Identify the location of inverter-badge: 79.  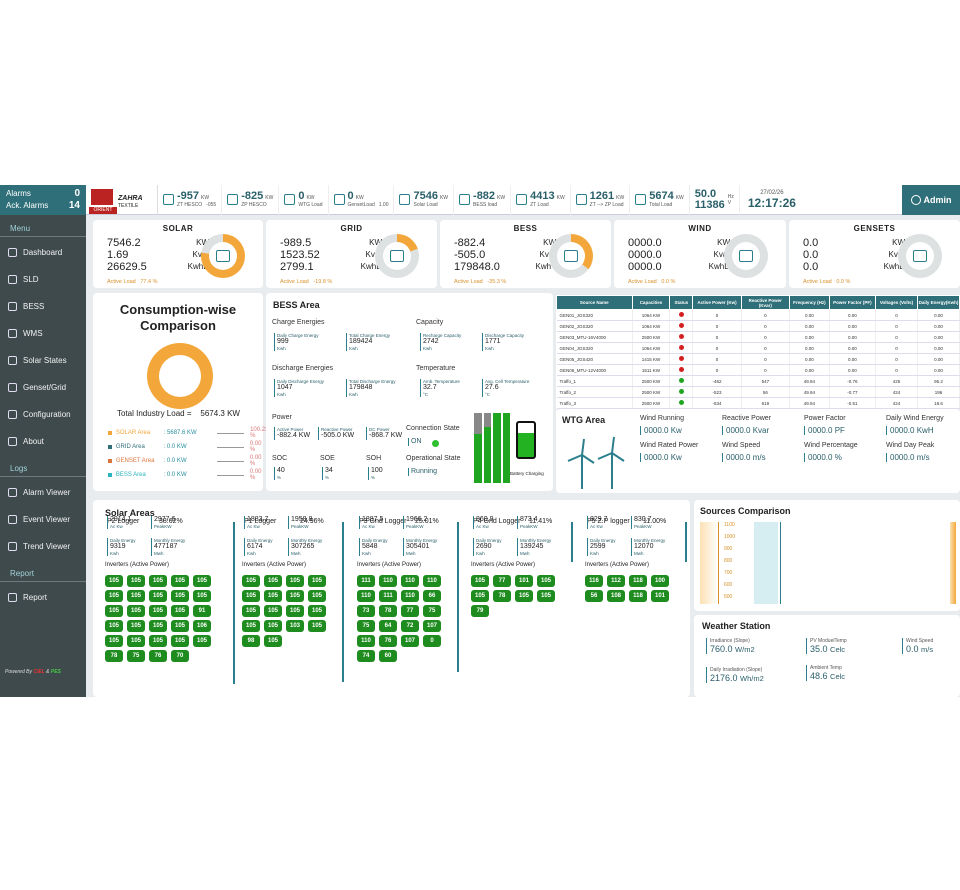
(480, 611).